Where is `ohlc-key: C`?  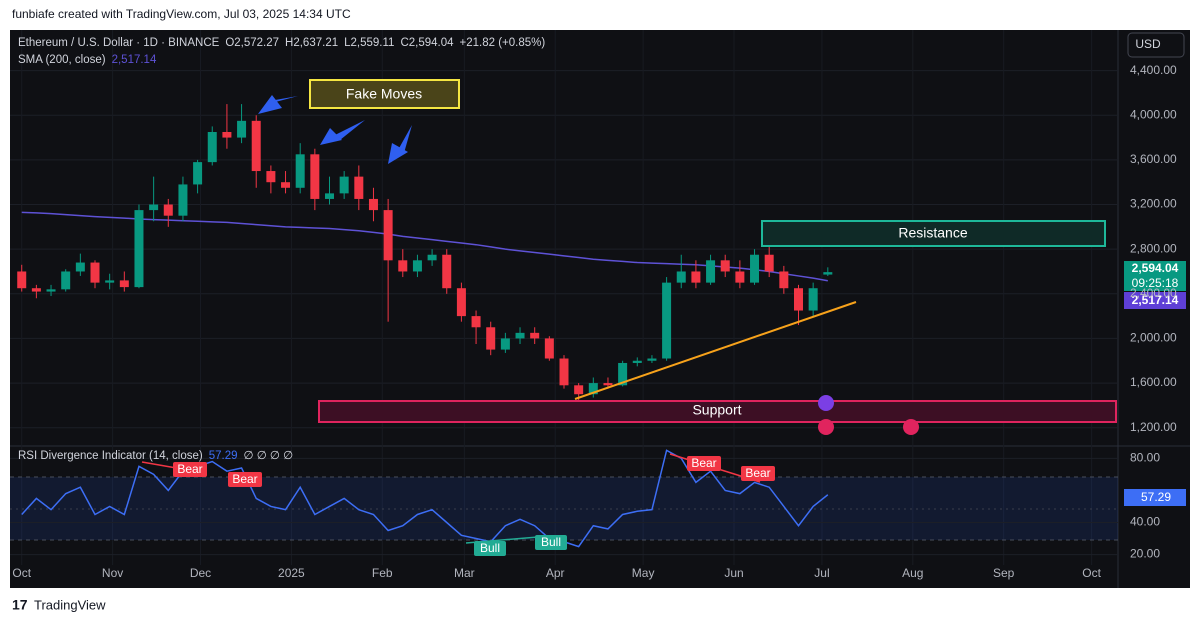 ohlc-key: C is located at coordinates (404, 43).